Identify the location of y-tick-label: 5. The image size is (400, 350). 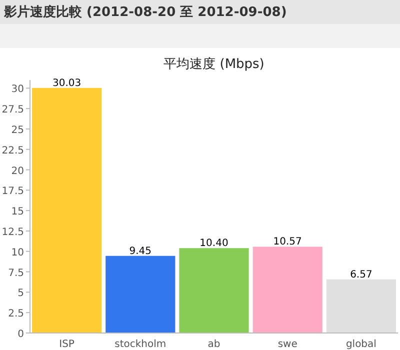
(21, 294).